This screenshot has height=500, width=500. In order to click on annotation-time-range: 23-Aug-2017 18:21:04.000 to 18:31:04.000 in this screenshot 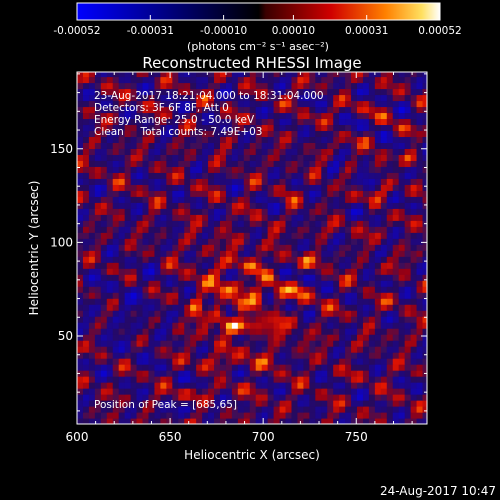, I will do `click(209, 96)`.